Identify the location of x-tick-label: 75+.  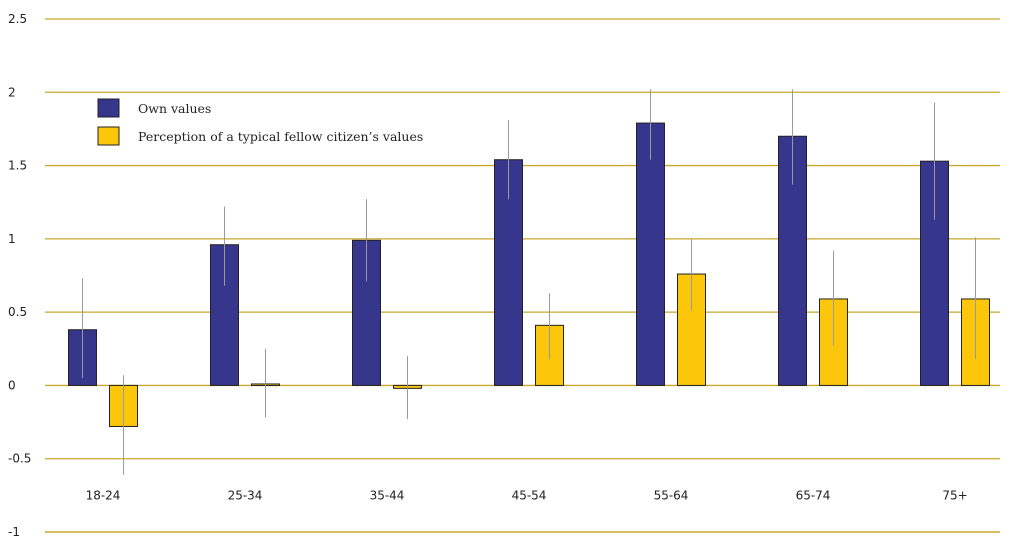
(954, 495).